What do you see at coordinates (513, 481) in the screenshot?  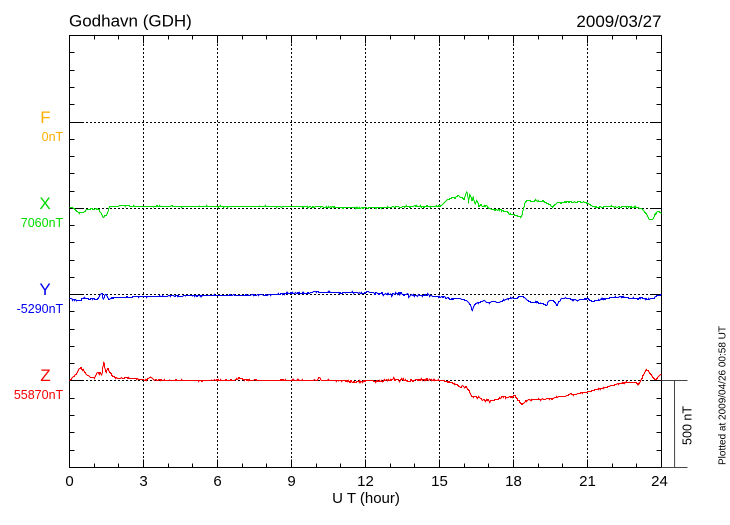 I see `svg-text: 18` at bounding box center [513, 481].